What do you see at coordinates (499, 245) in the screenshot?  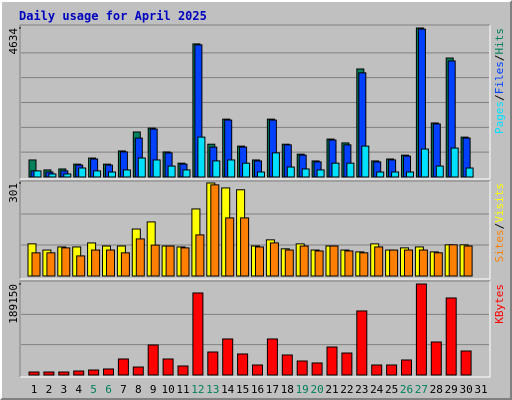 I see `legend-entry: Sites` at bounding box center [499, 245].